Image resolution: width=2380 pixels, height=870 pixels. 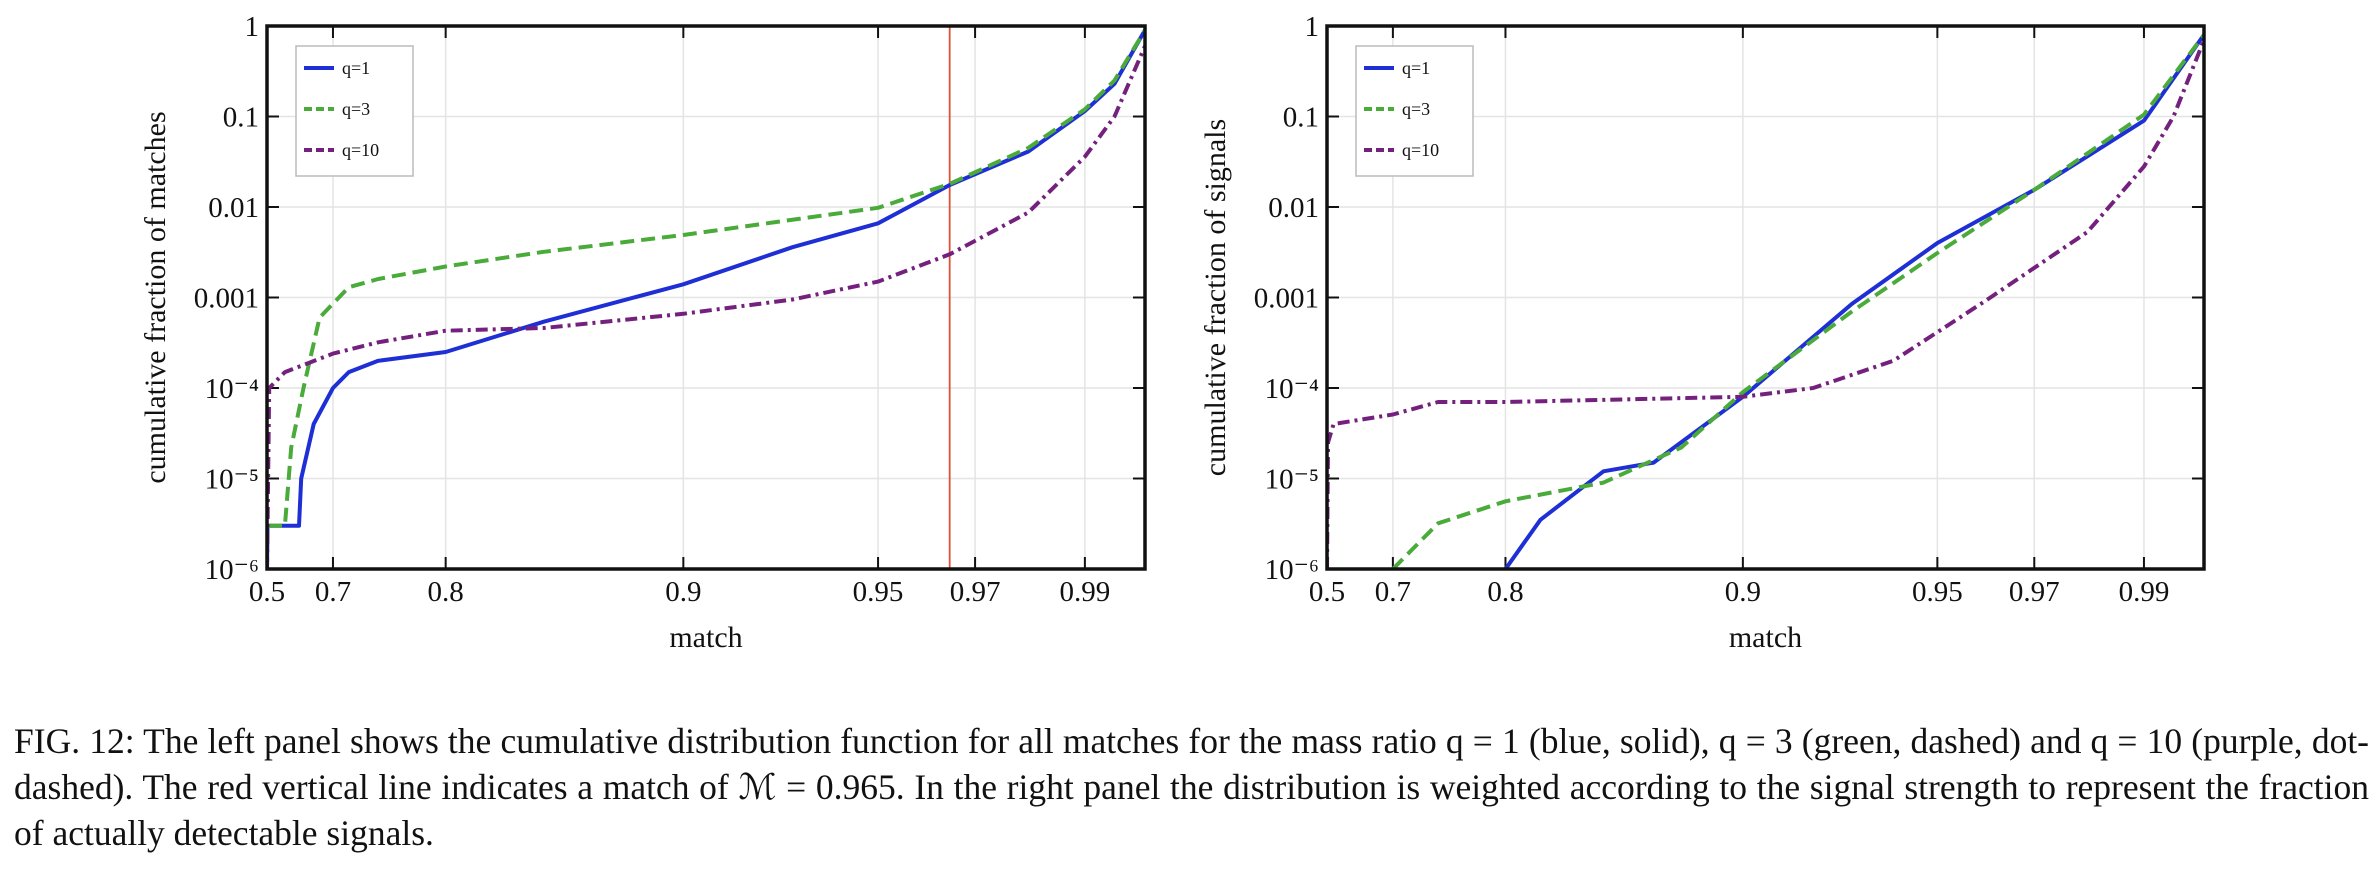 I want to click on y-axis-label: cumulative fraction of matches, so click(x=155, y=297).